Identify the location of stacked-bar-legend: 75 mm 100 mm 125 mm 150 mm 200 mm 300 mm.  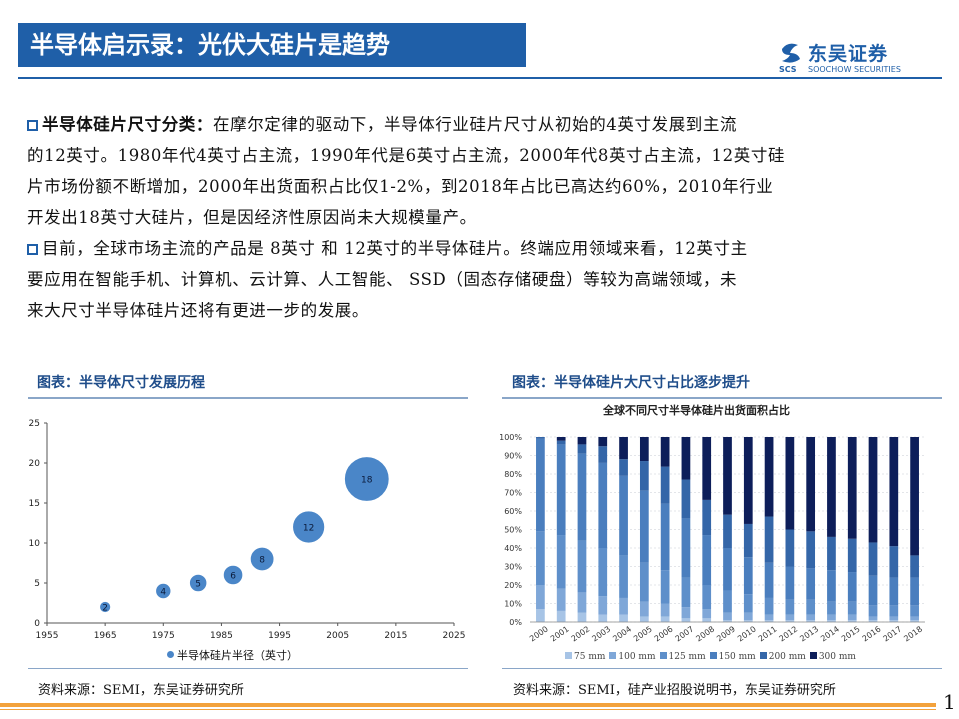
(712, 657).